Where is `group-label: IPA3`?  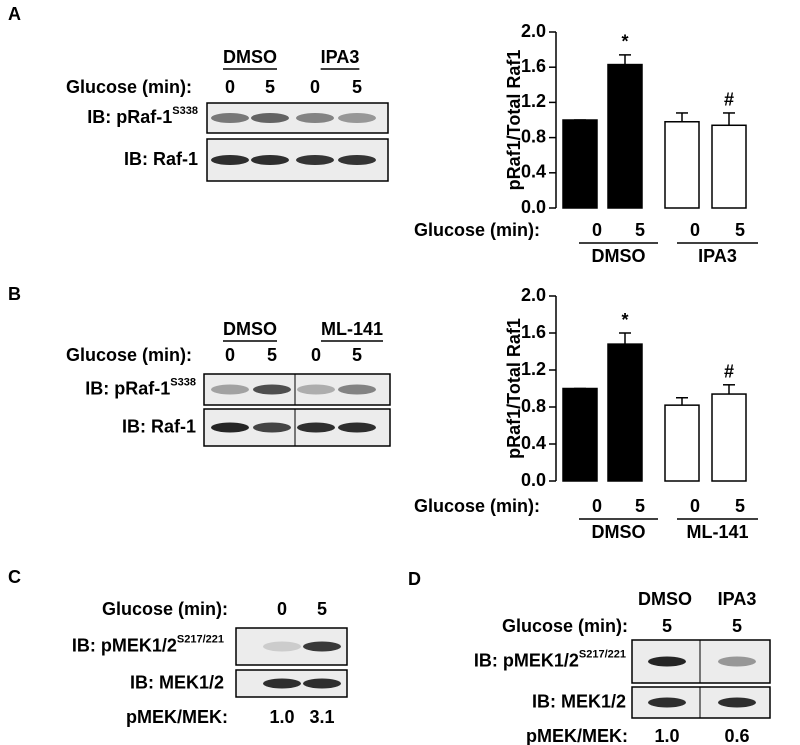
group-label: IPA3 is located at coordinates (717, 256).